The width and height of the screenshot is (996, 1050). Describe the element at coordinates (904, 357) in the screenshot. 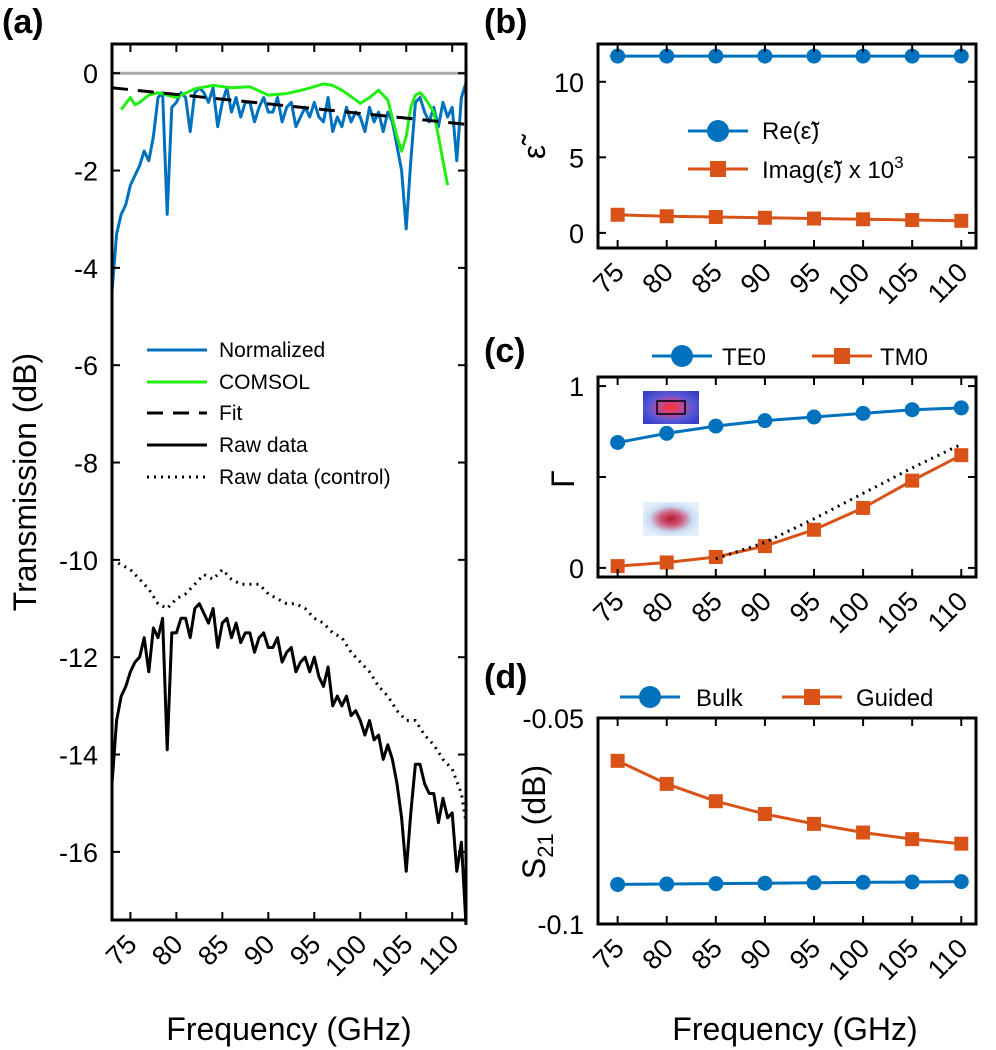

I see `legend-label-tm0: TM0` at that location.